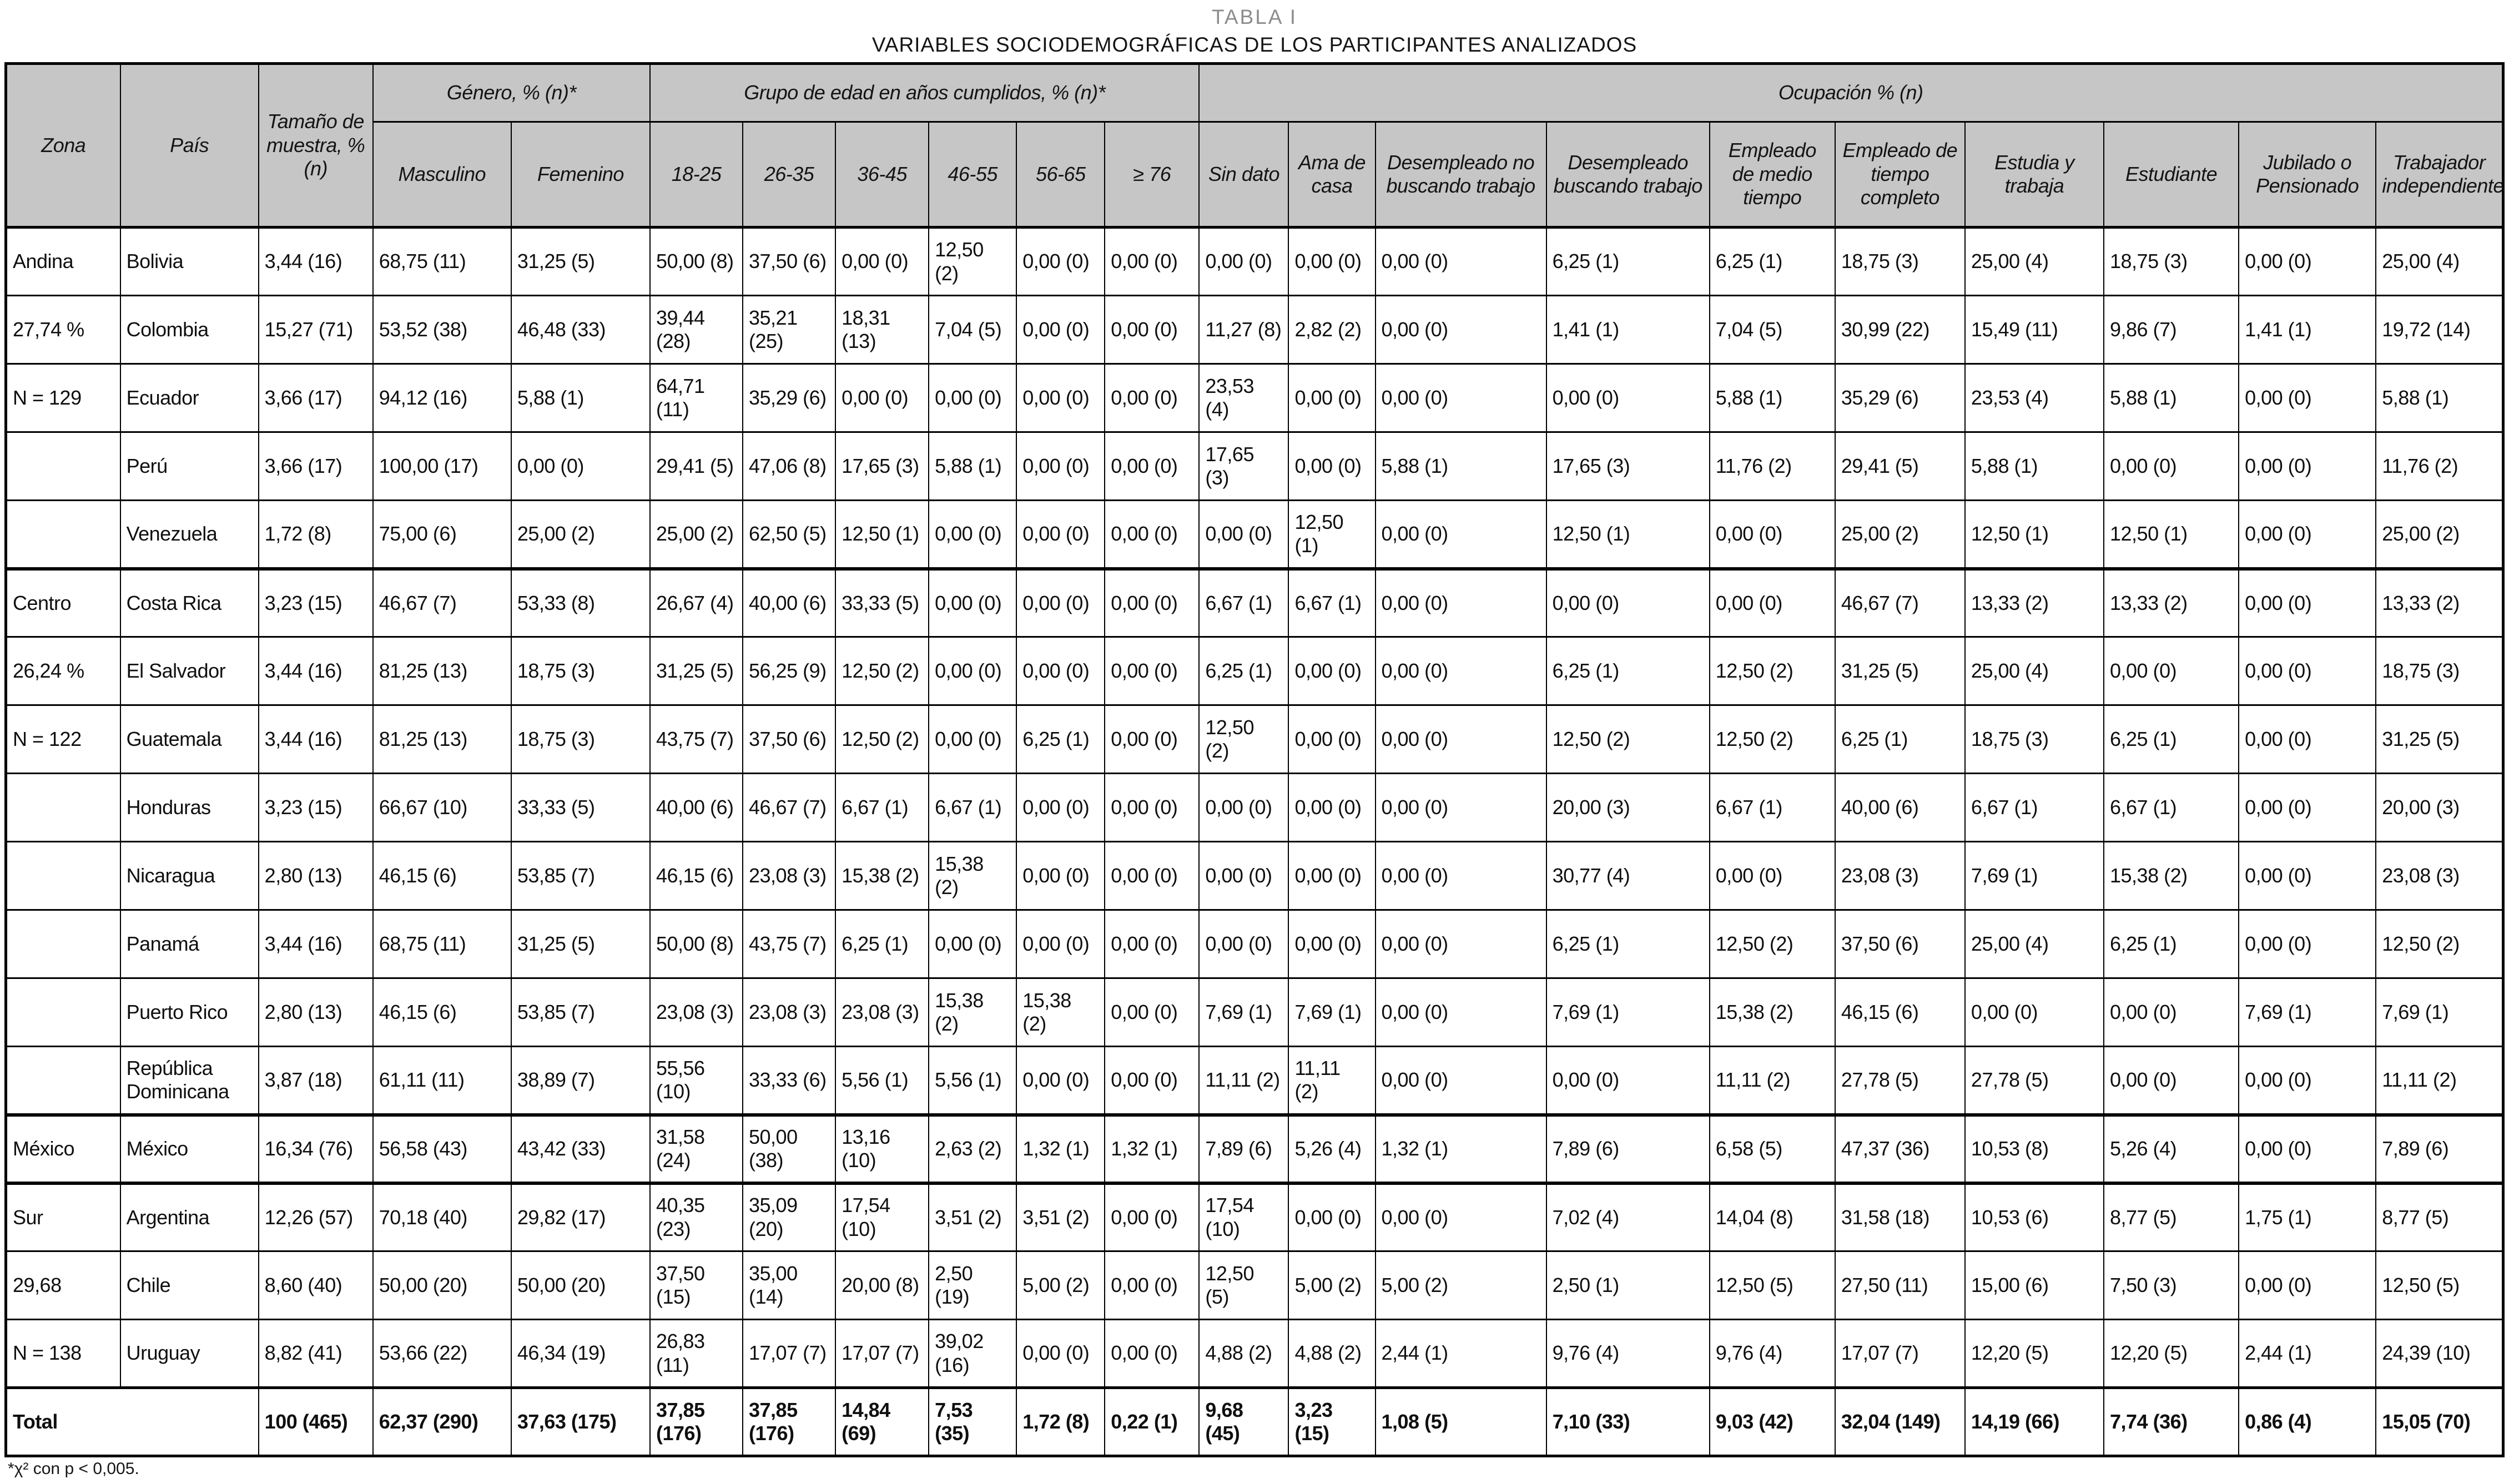  Describe the element at coordinates (189, 1285) in the screenshot. I see `pais-cell: Chile` at that location.